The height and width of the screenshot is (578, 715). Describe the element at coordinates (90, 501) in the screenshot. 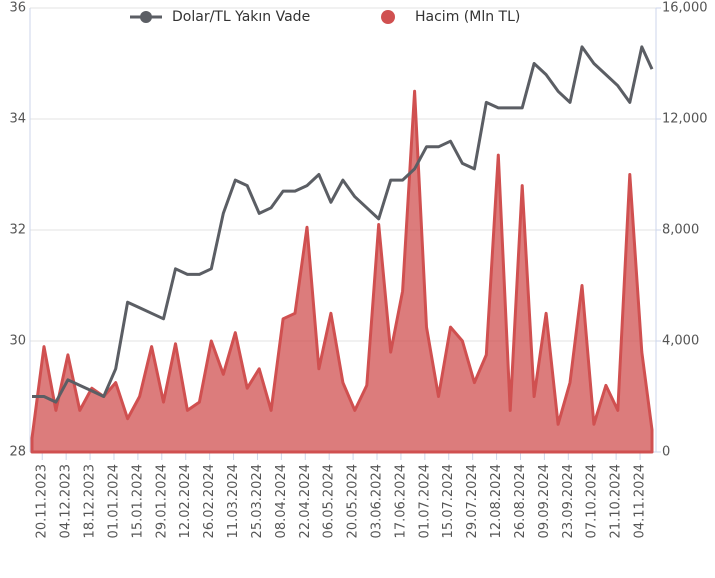

I see `x-tick-label: 18.12.2023` at that location.